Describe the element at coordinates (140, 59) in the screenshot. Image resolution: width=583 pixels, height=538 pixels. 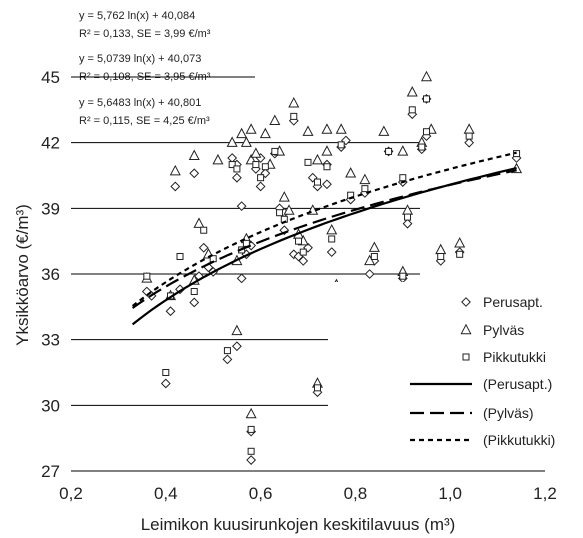
I see `equation-2-formula: y = 5,0739 ln(x) + 40,073` at that location.